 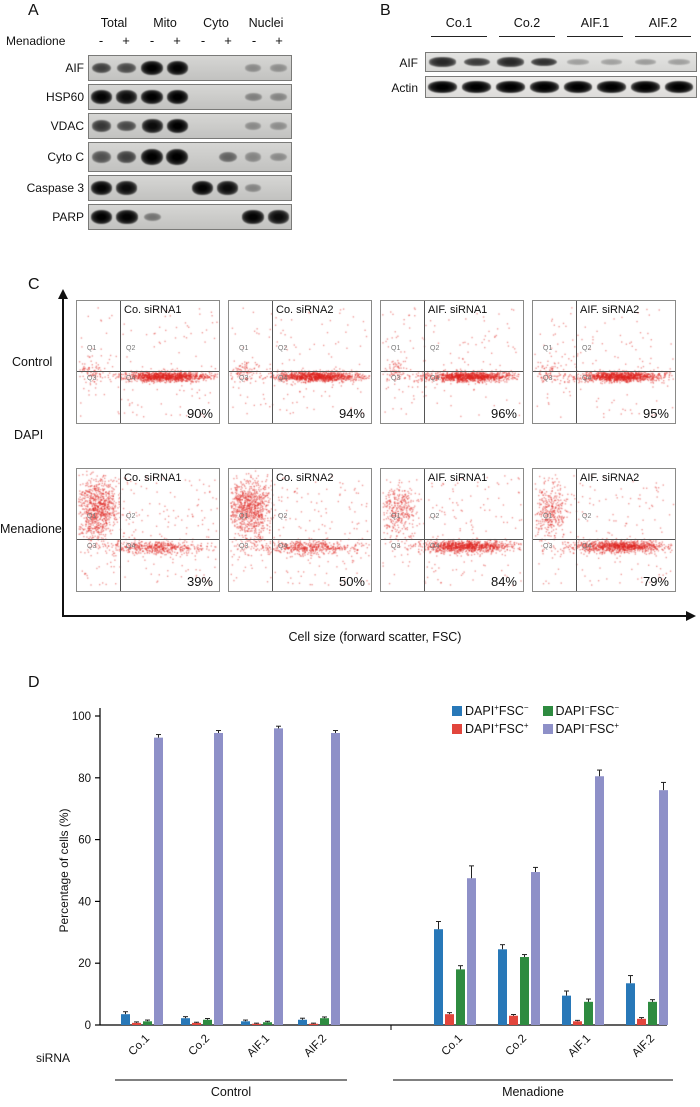 I want to click on flow-row-label-control: Control, so click(x=32, y=362).